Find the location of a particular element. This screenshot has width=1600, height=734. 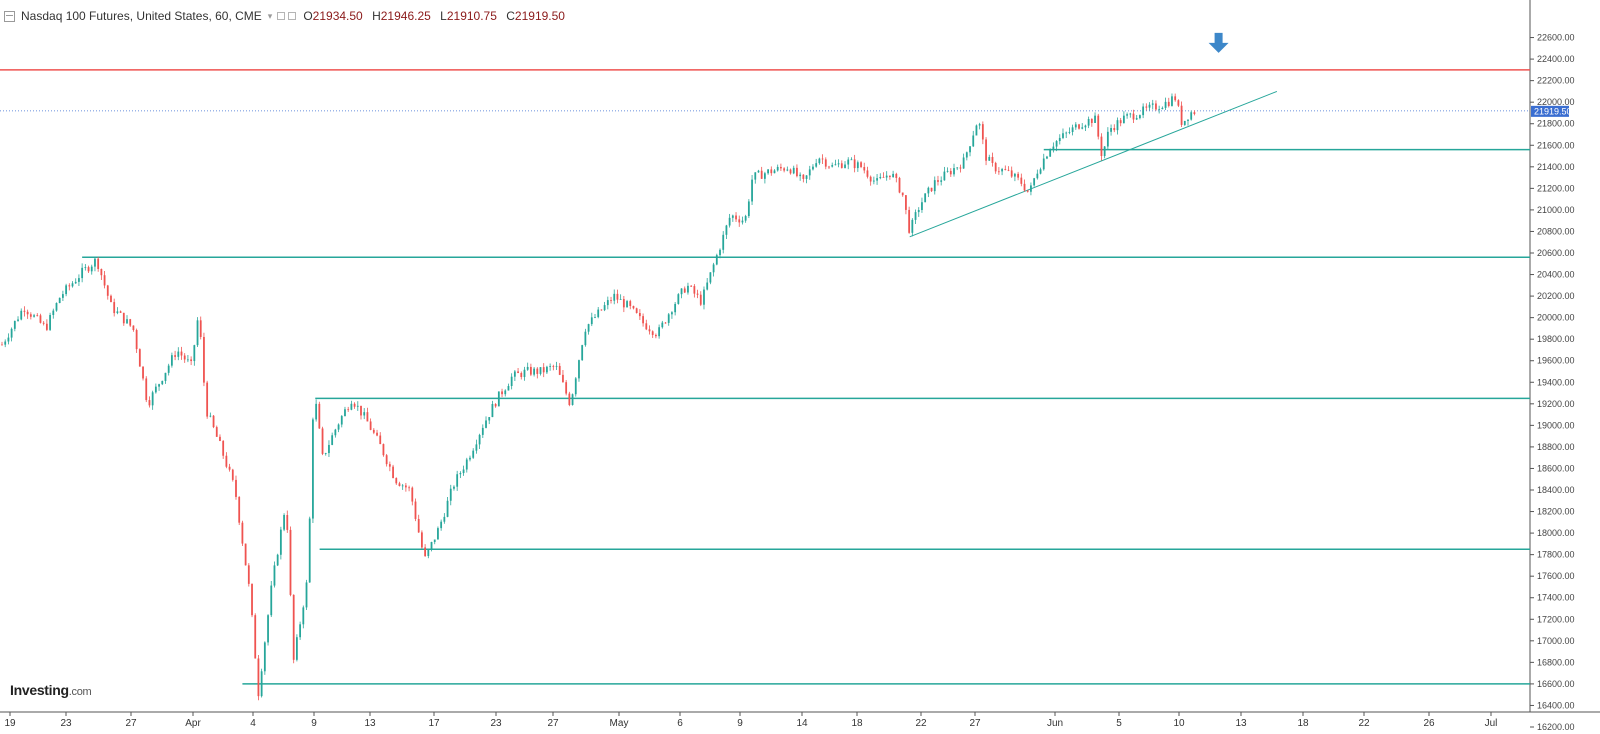

y-tick-label: 17600.00 is located at coordinates (1556, 576).